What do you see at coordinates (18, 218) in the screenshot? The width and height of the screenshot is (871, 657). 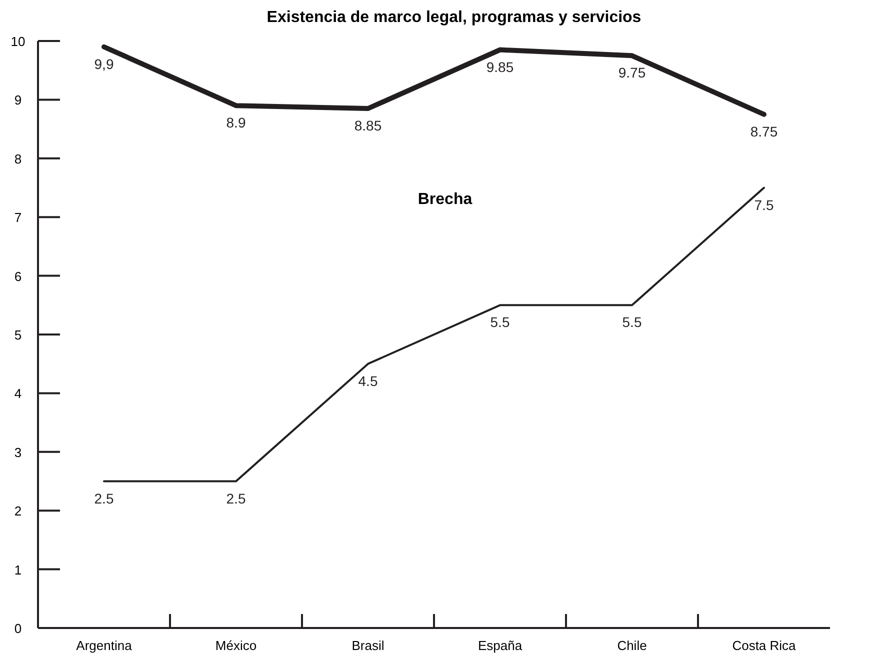 I see `y-tick-label: 7` at bounding box center [18, 218].